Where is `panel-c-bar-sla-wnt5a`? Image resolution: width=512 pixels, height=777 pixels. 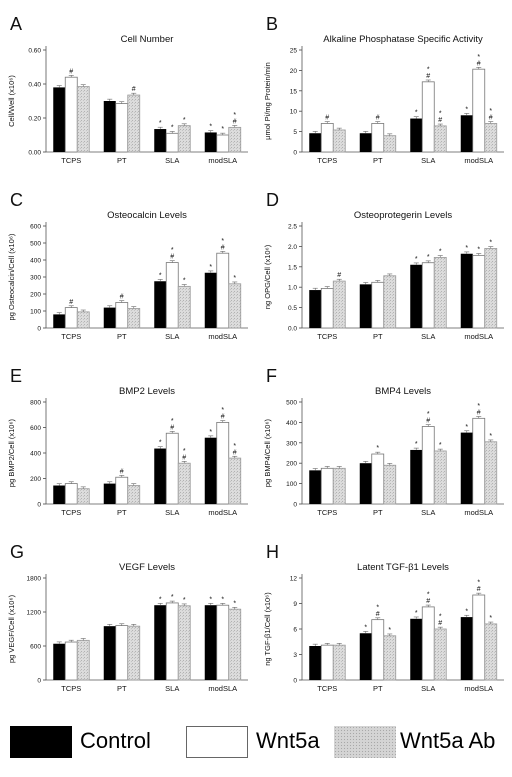
panel-c-bar-sla-wnt5a is located at coordinates (172, 295).